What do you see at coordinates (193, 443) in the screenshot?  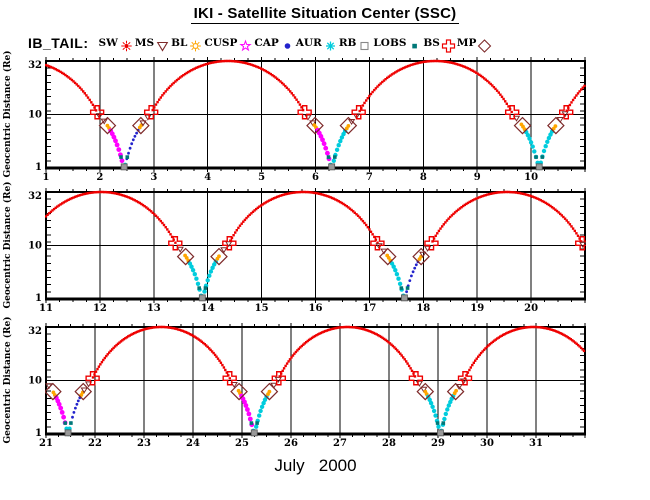 I see `svg-text: 24` at bounding box center [193, 443].